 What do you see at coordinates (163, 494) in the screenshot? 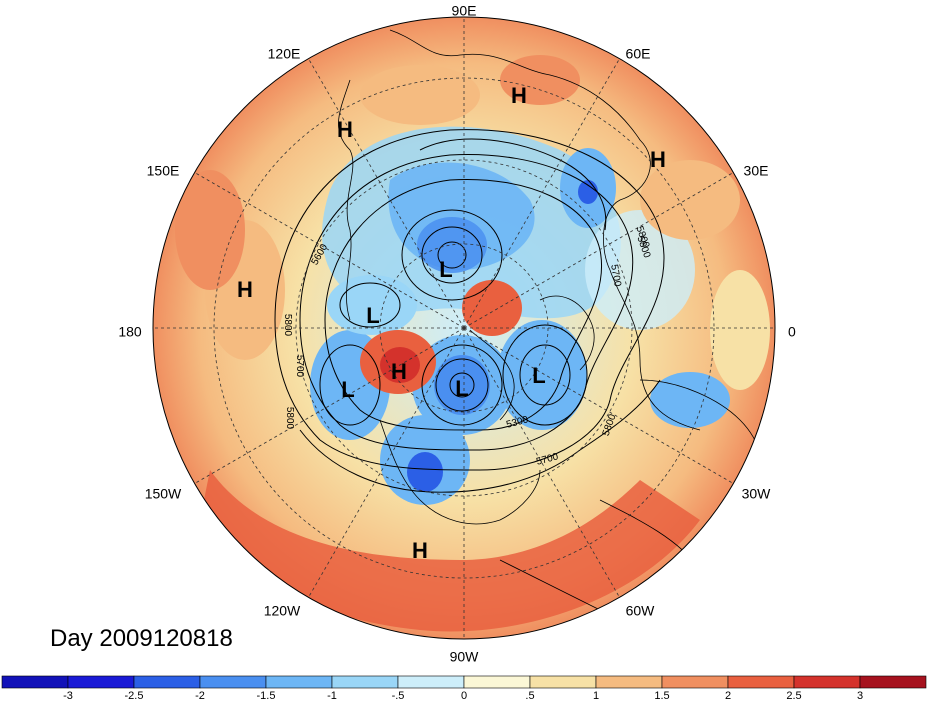
I see `longitude-label: 150W` at bounding box center [163, 494].